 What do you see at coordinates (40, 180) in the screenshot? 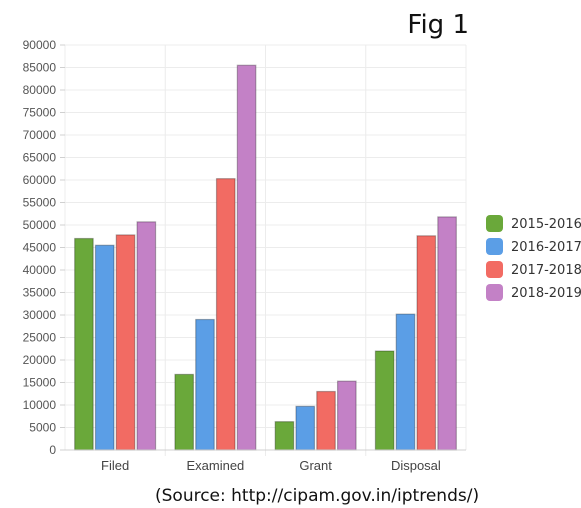
I see `y-tick-label: 60000` at bounding box center [40, 180].